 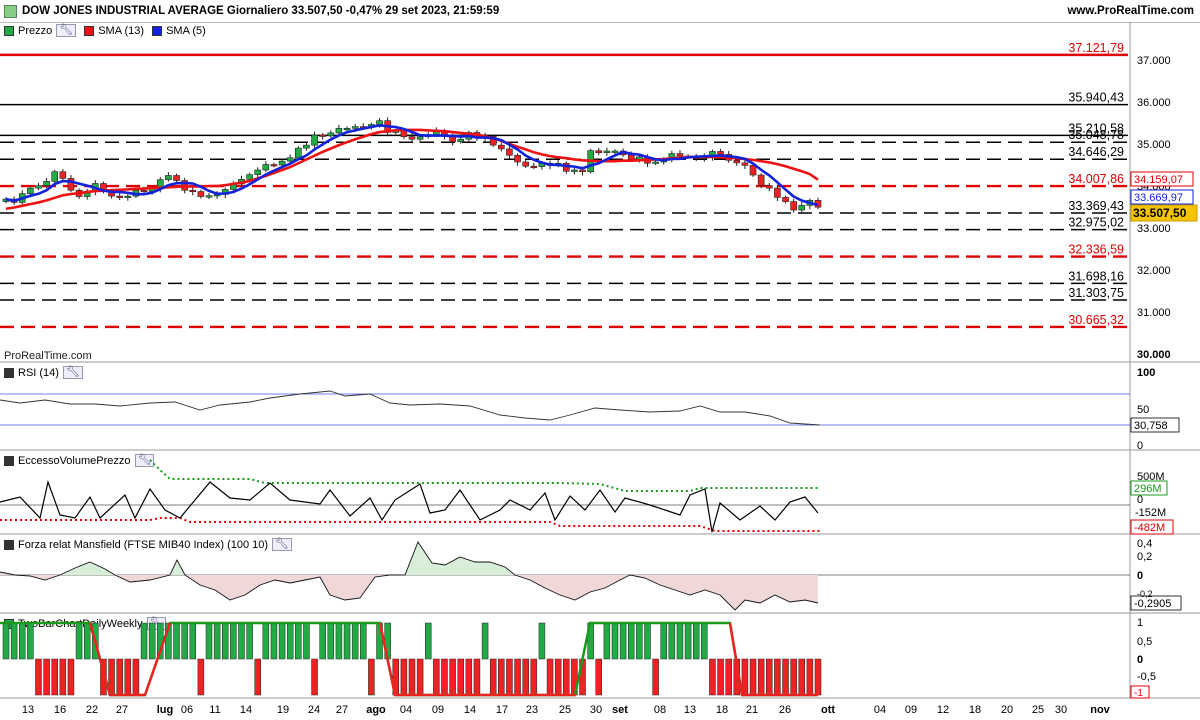 I want to click on volume-legend: EccessoVolumePrezzo 🔧︎, so click(x=79, y=460).